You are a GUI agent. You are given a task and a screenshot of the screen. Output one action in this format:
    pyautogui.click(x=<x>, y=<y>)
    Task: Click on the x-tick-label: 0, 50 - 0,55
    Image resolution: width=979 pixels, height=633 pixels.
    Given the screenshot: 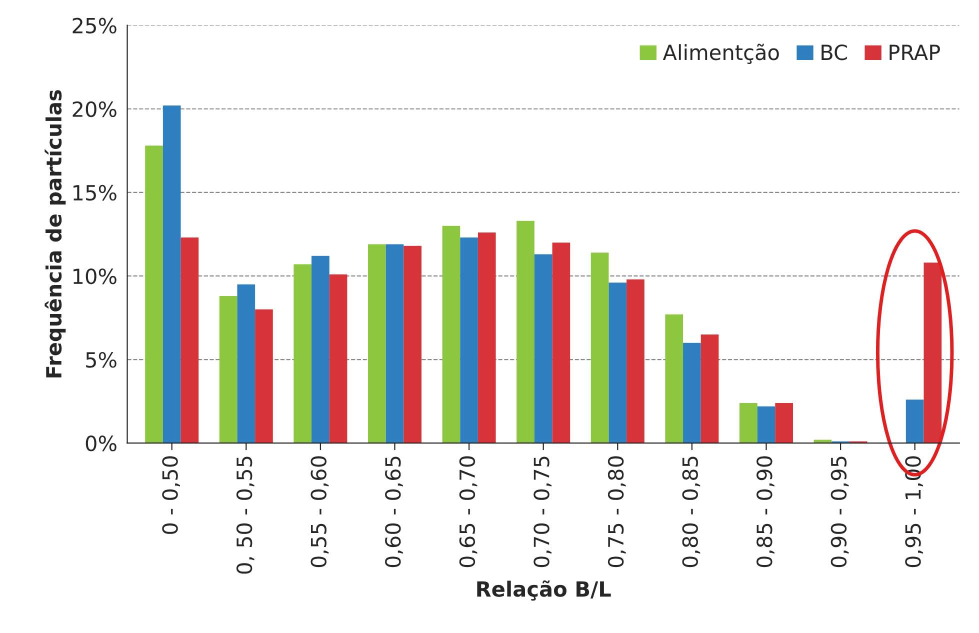 What is the action you would take?
    pyautogui.click(x=245, y=515)
    